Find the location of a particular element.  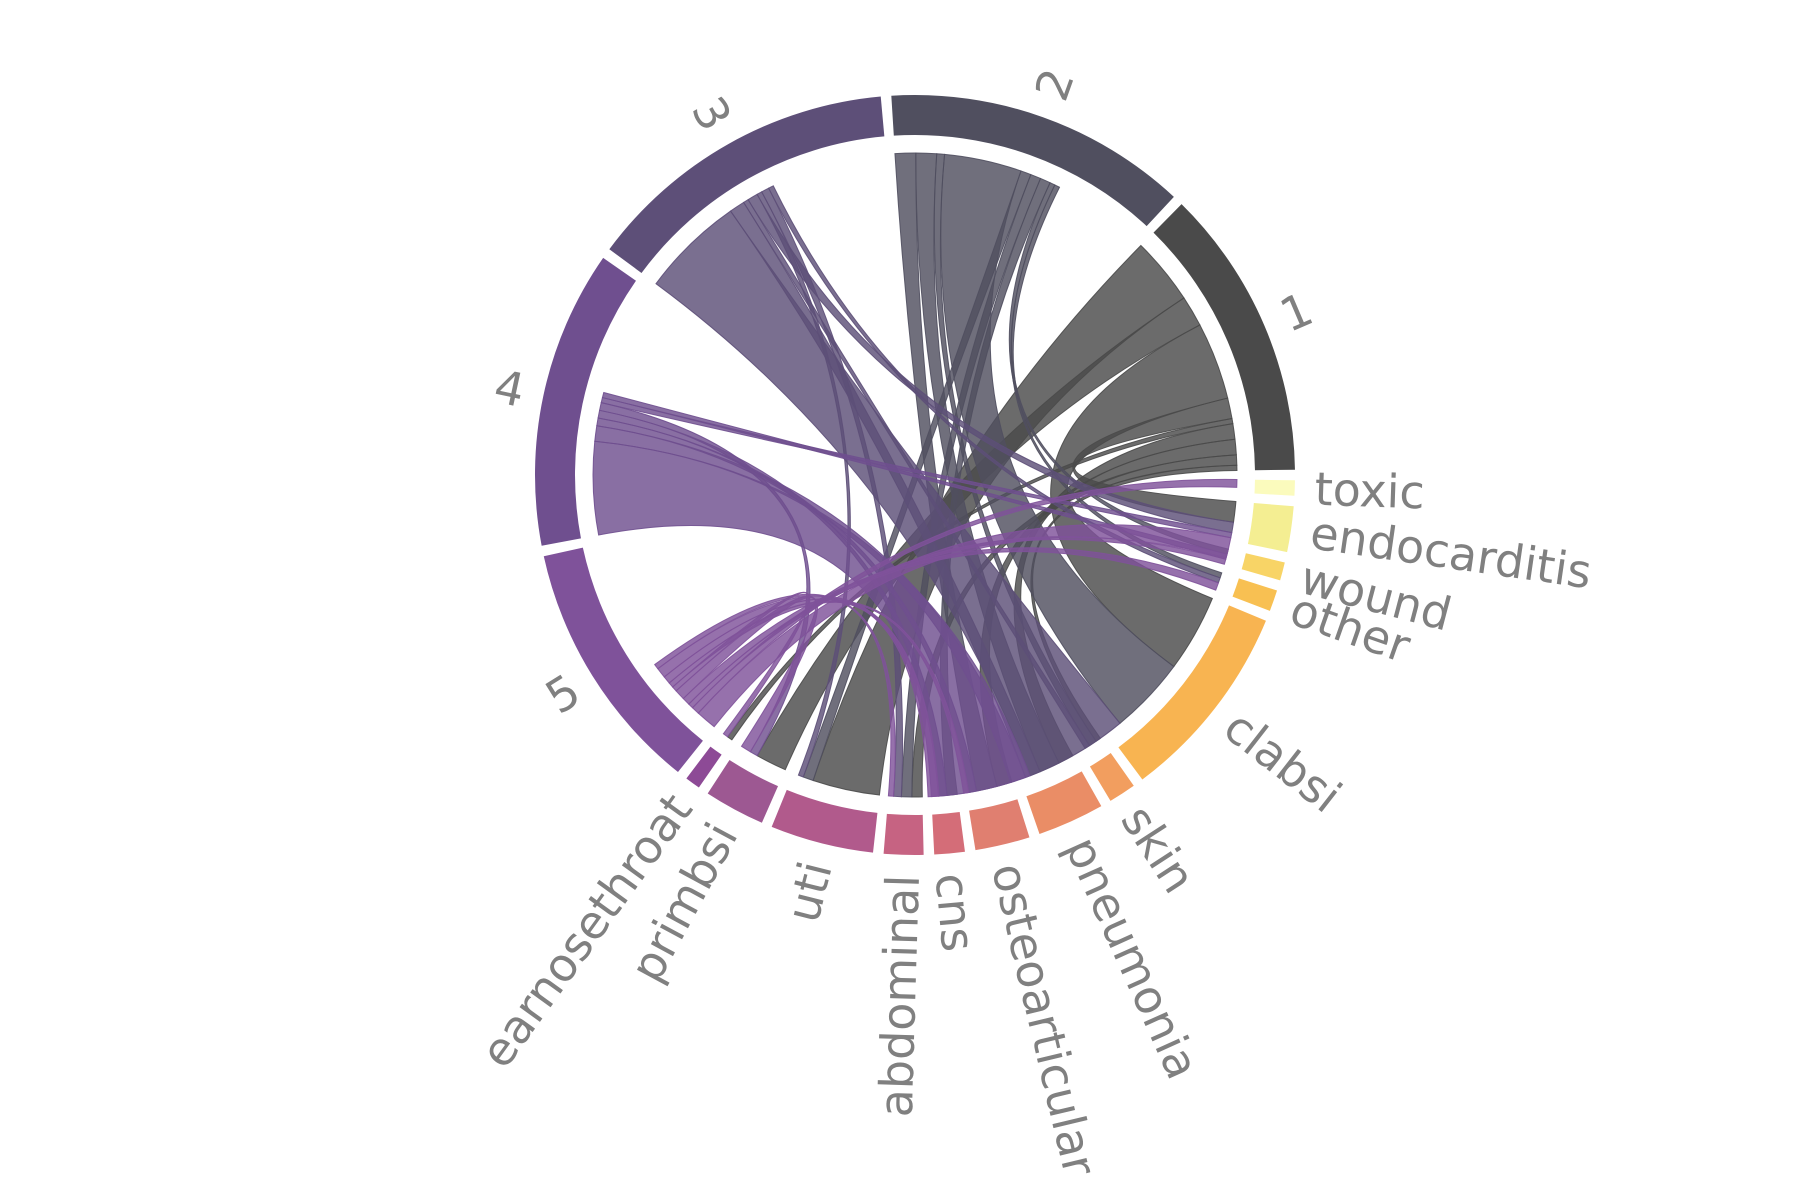

arc-primbsi is located at coordinates (743, 791).